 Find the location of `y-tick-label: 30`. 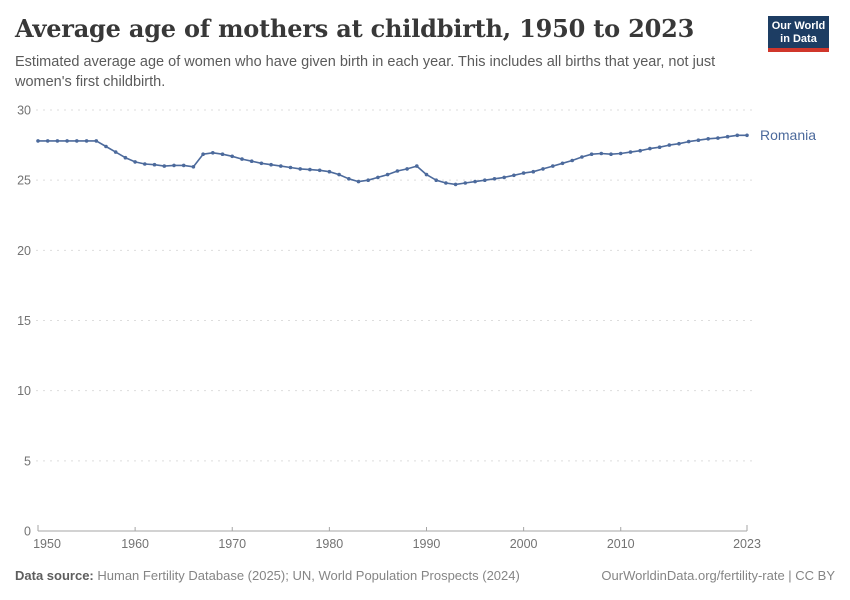

y-tick-label: 30 is located at coordinates (24, 111).